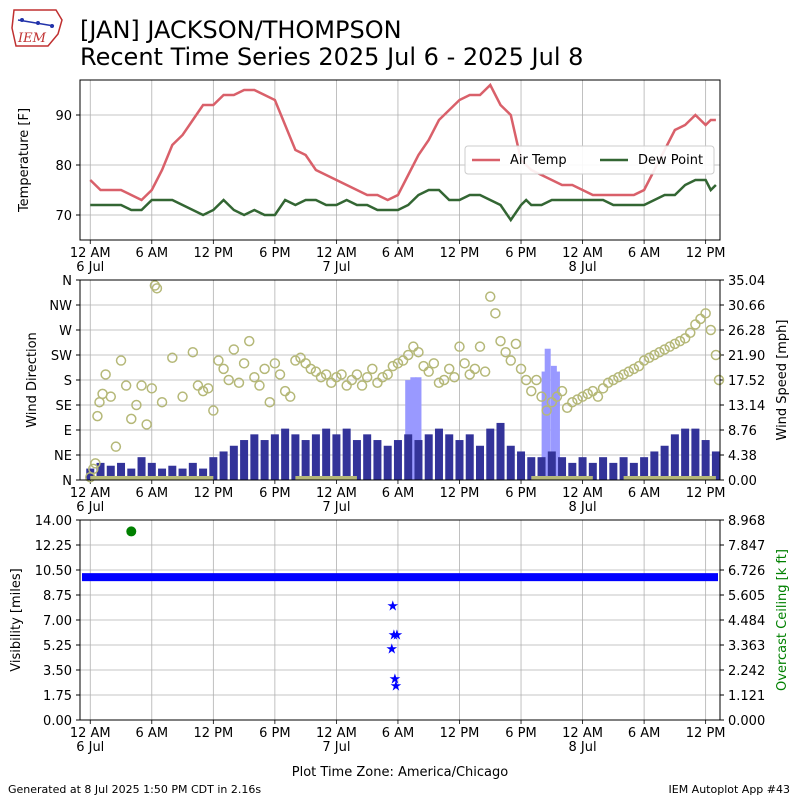 This screenshot has height=800, width=800. What do you see at coordinates (460, 253) in the screenshot?
I see `x-tick-label: 12 PM` at bounding box center [460, 253].